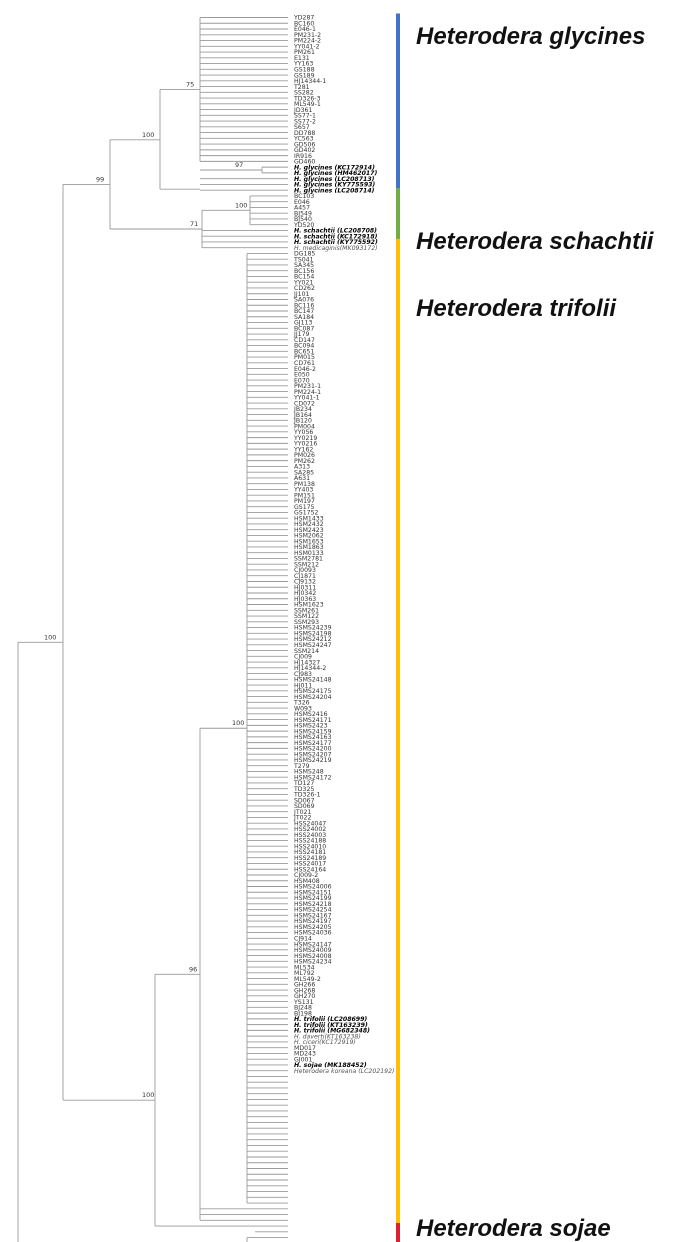  What do you see at coordinates (304, 484) in the screenshot?
I see `leaf-label: PM138` at bounding box center [304, 484].